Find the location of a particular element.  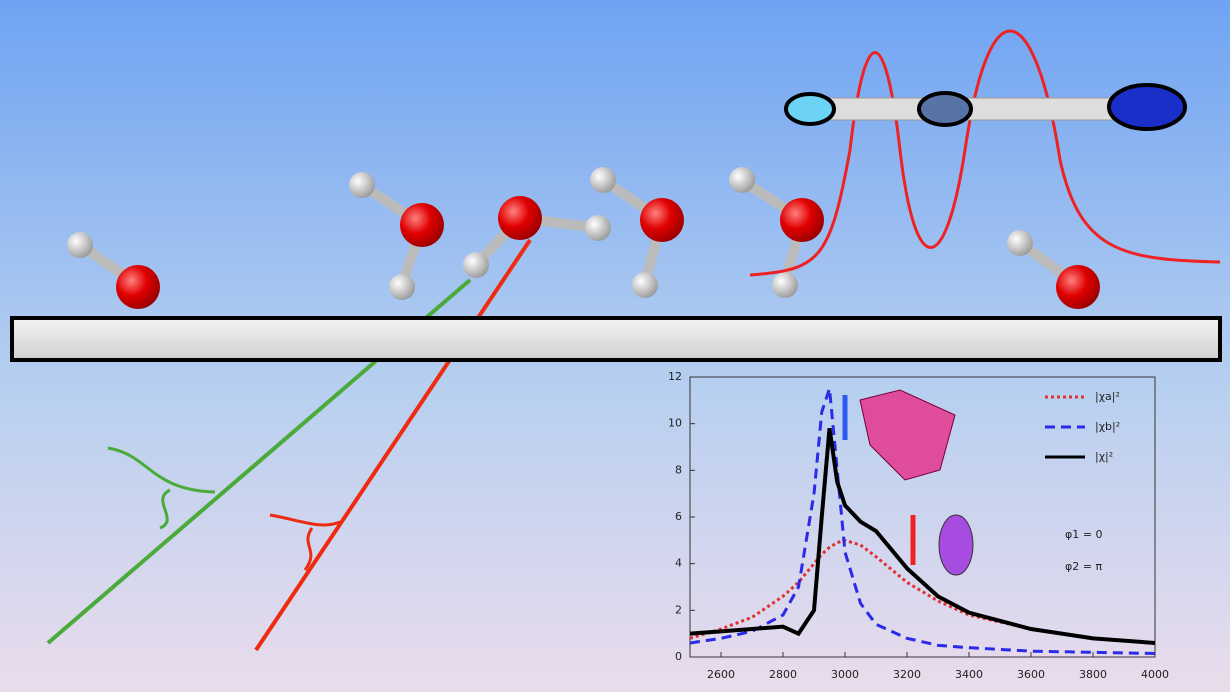

y-tick-label: 6 is located at coordinates (678, 516).